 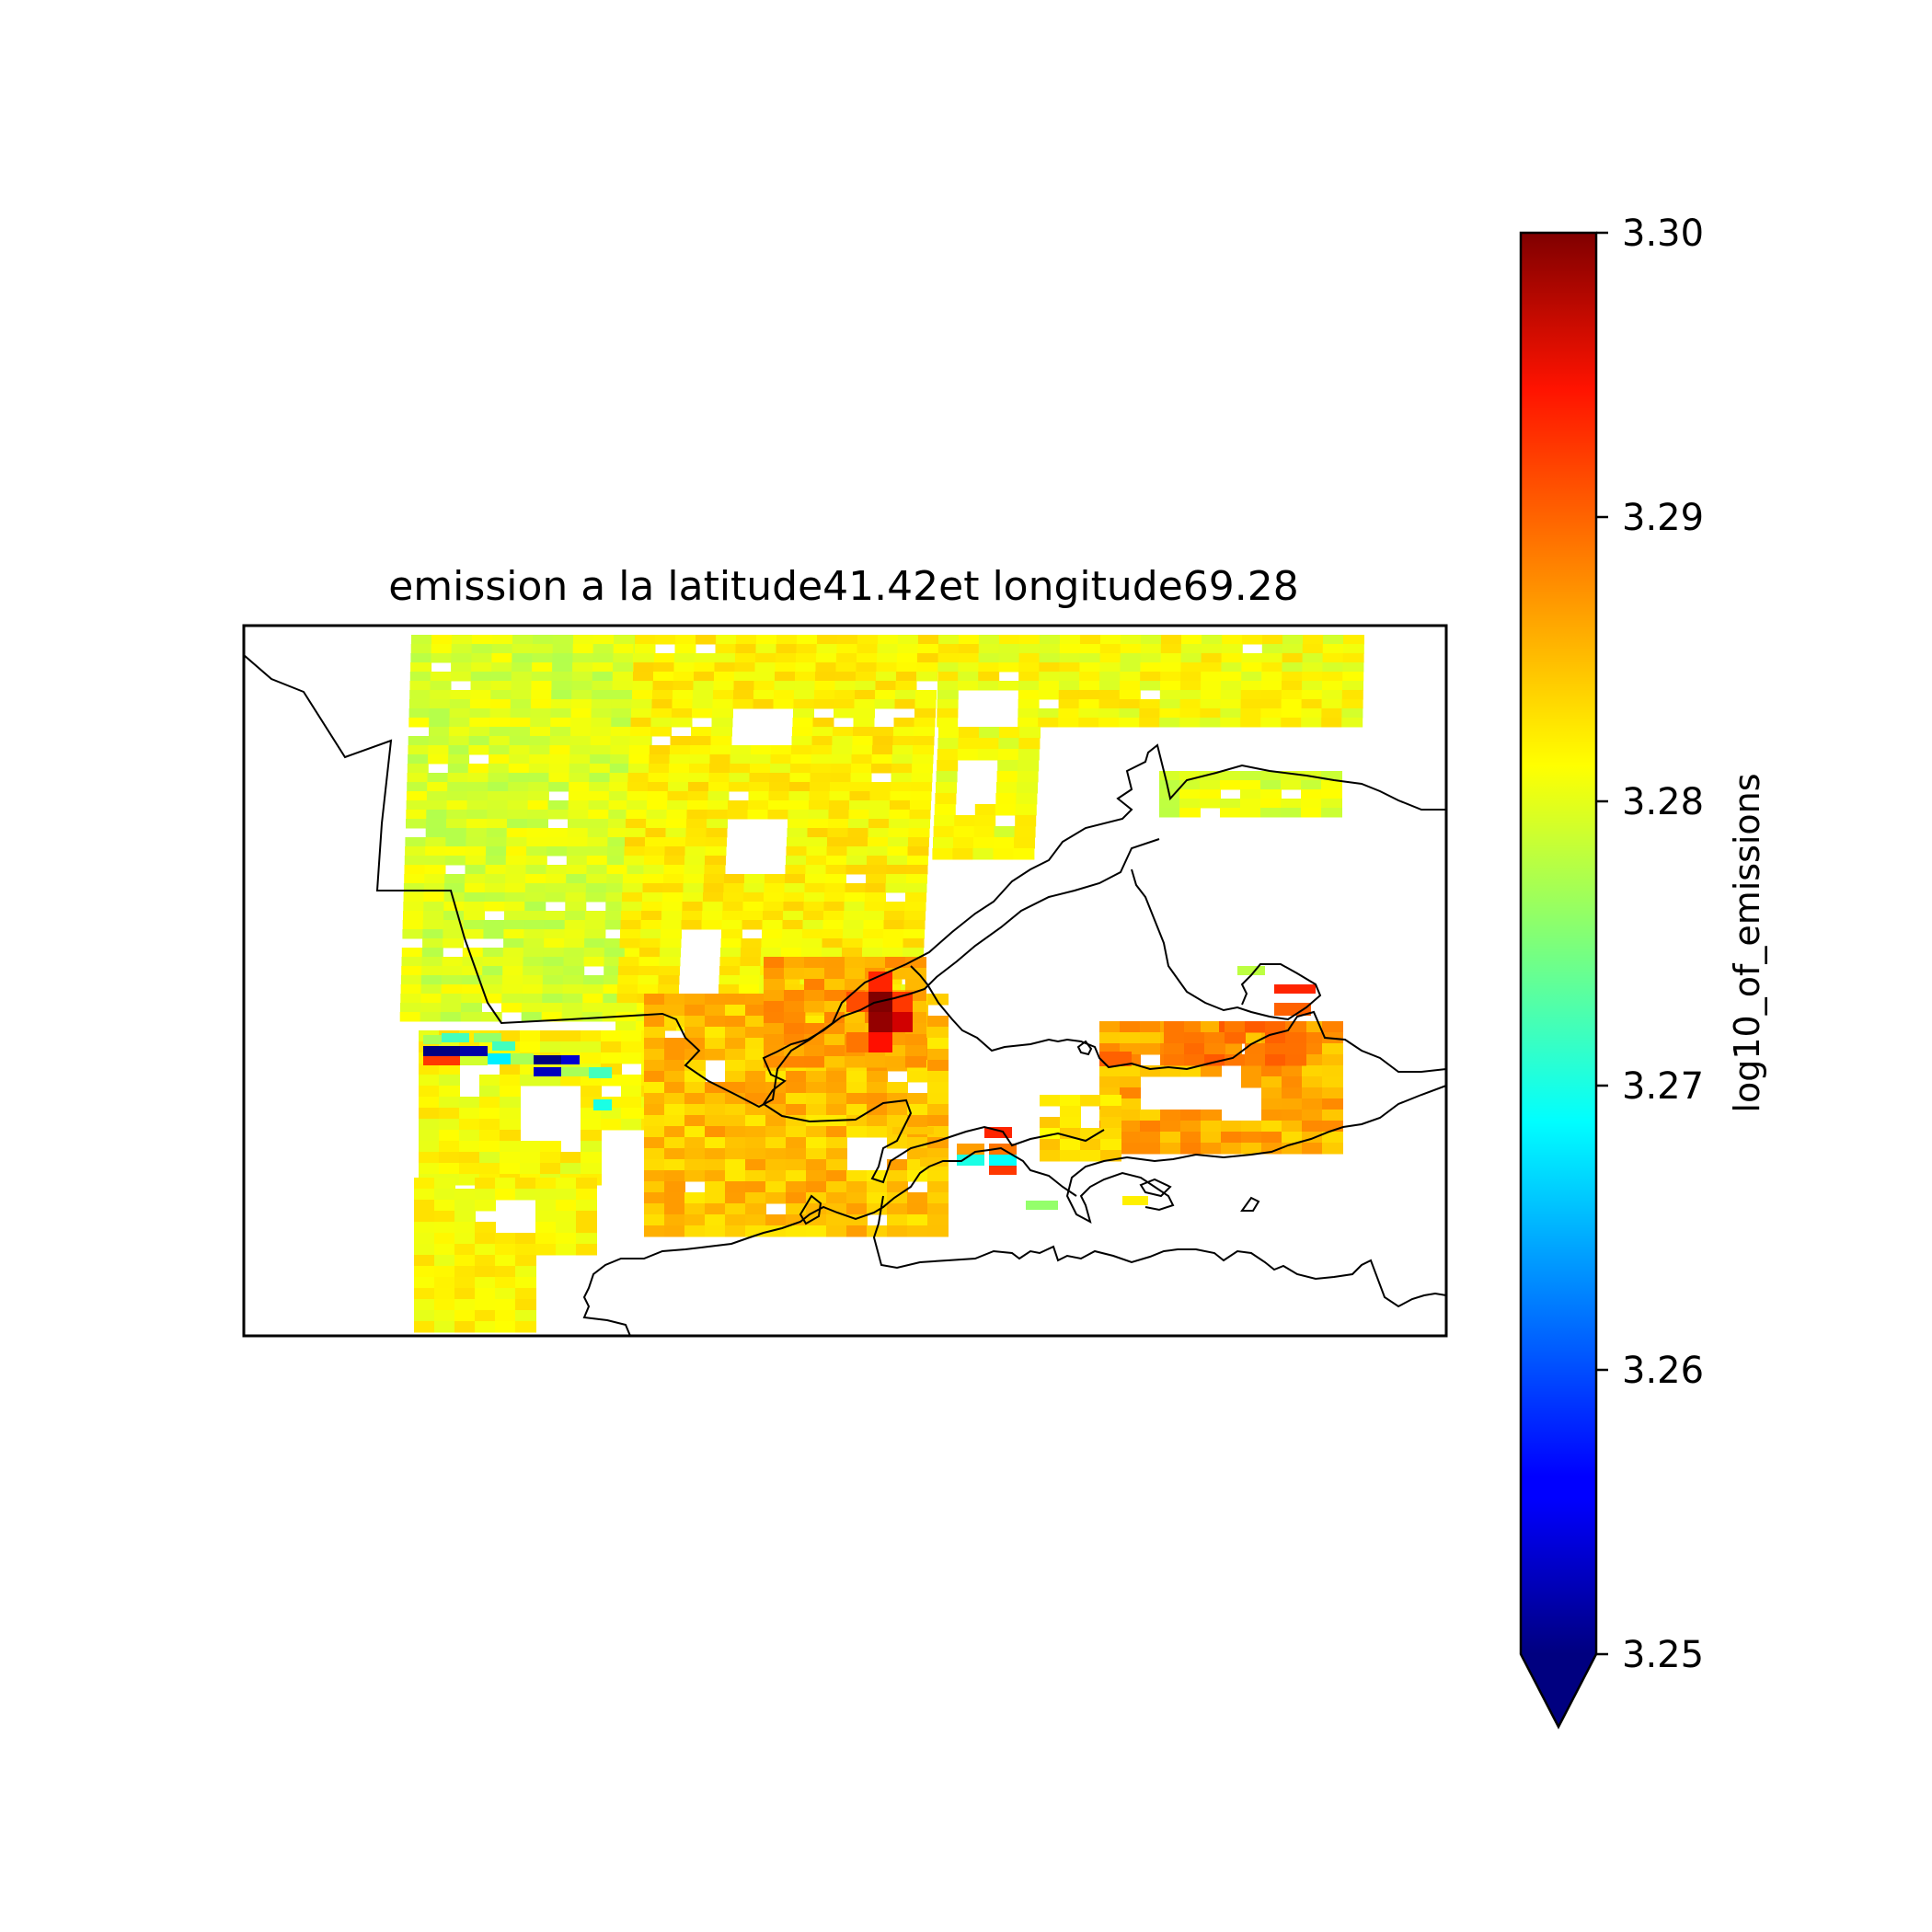 What do you see at coordinates (1747, 942) in the screenshot?
I see `colorbar-label: log10_of_emissions` at bounding box center [1747, 942].